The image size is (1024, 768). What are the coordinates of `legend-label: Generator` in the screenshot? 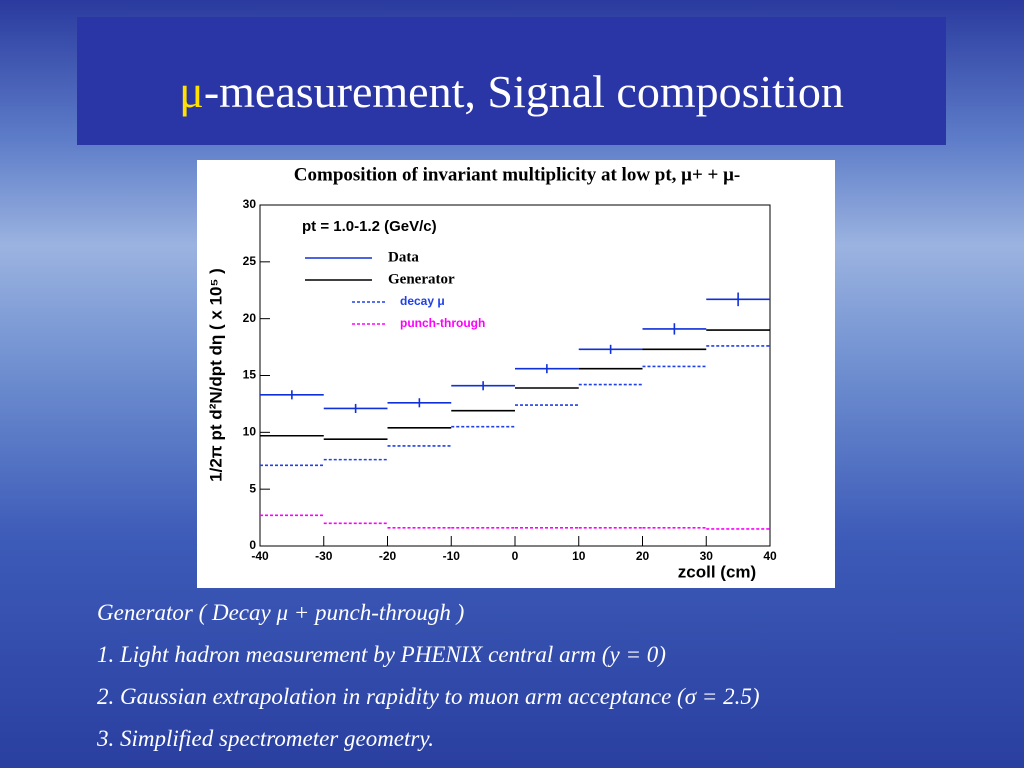 It's located at (421, 279).